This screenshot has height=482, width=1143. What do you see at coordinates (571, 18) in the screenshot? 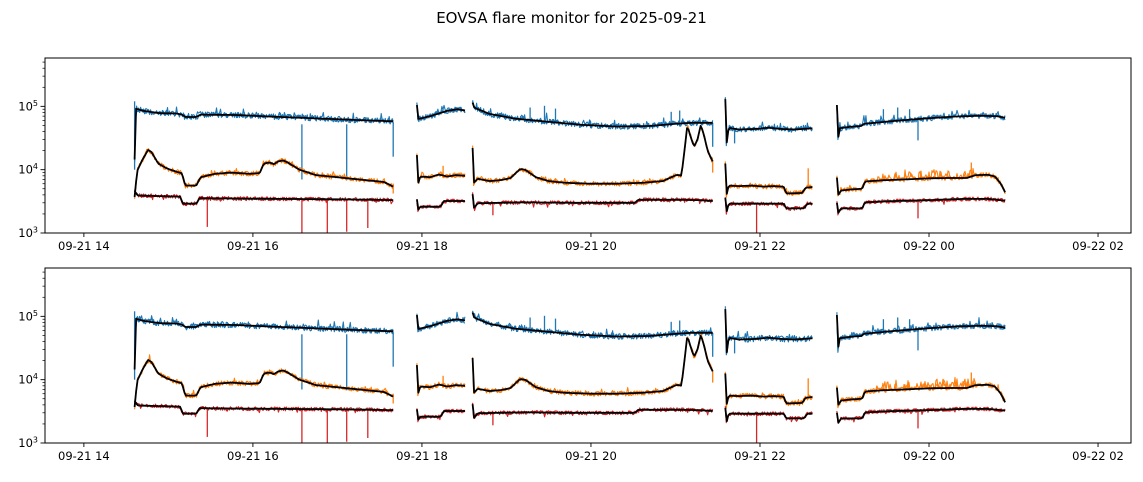
I see `figure-title: EOVSA flare monitor for 2025-09-21` at bounding box center [571, 18].